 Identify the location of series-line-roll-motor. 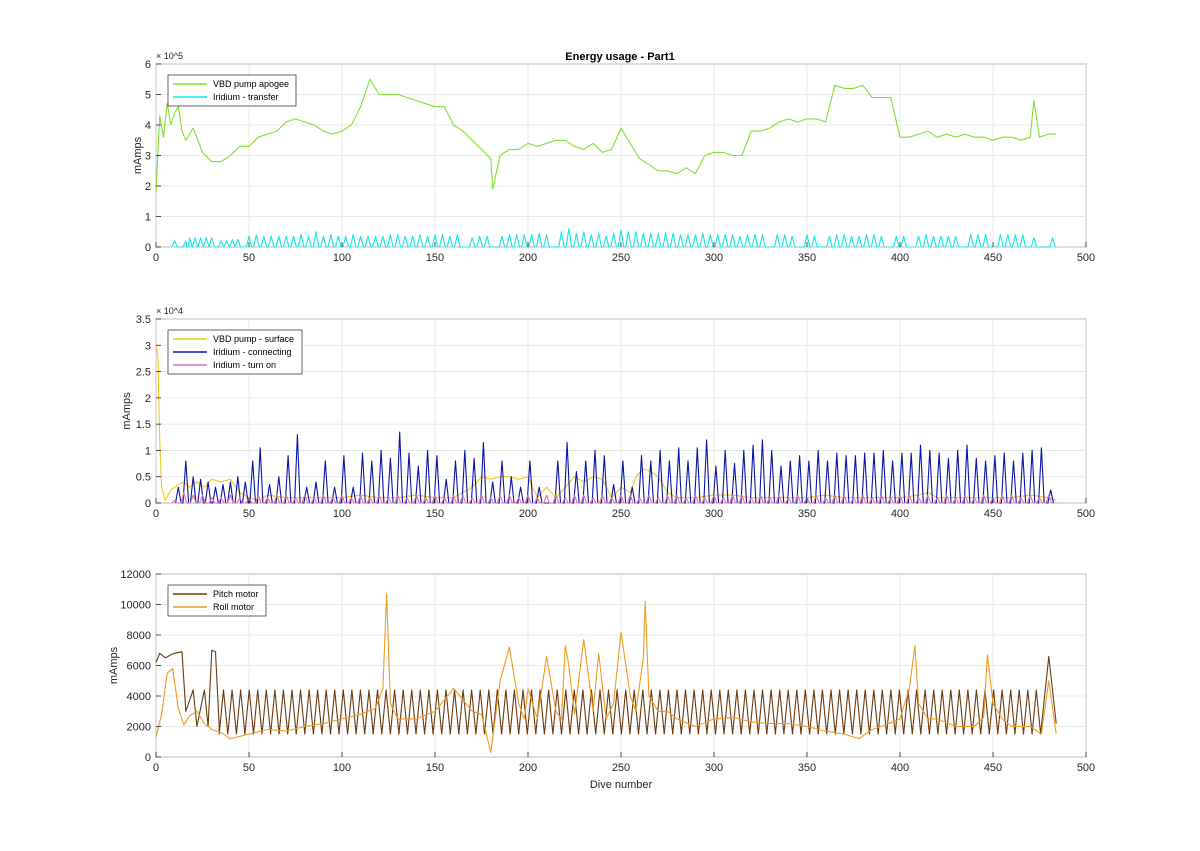
(606, 673).